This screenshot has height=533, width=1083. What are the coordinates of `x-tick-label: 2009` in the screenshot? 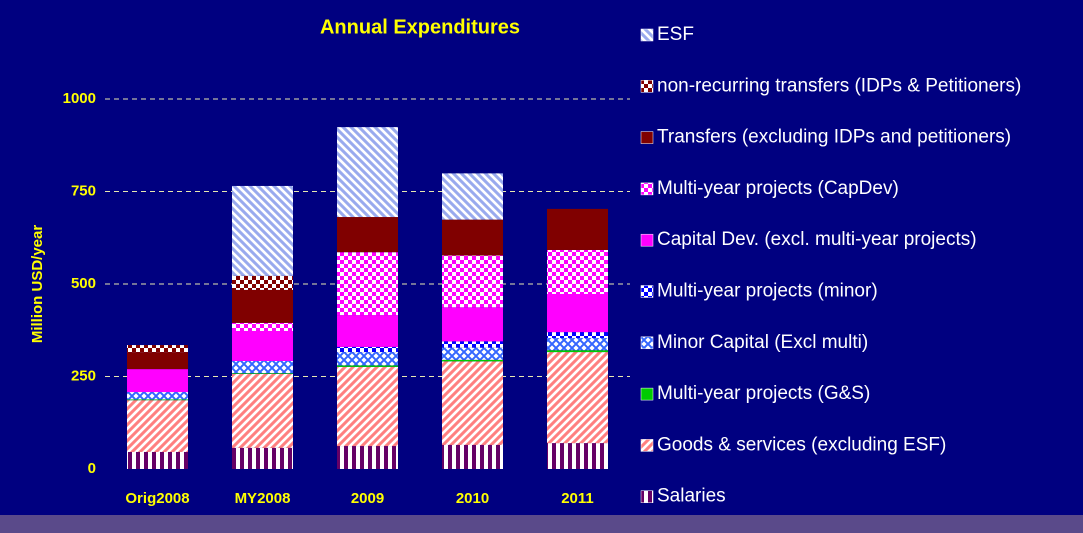 It's located at (367, 498).